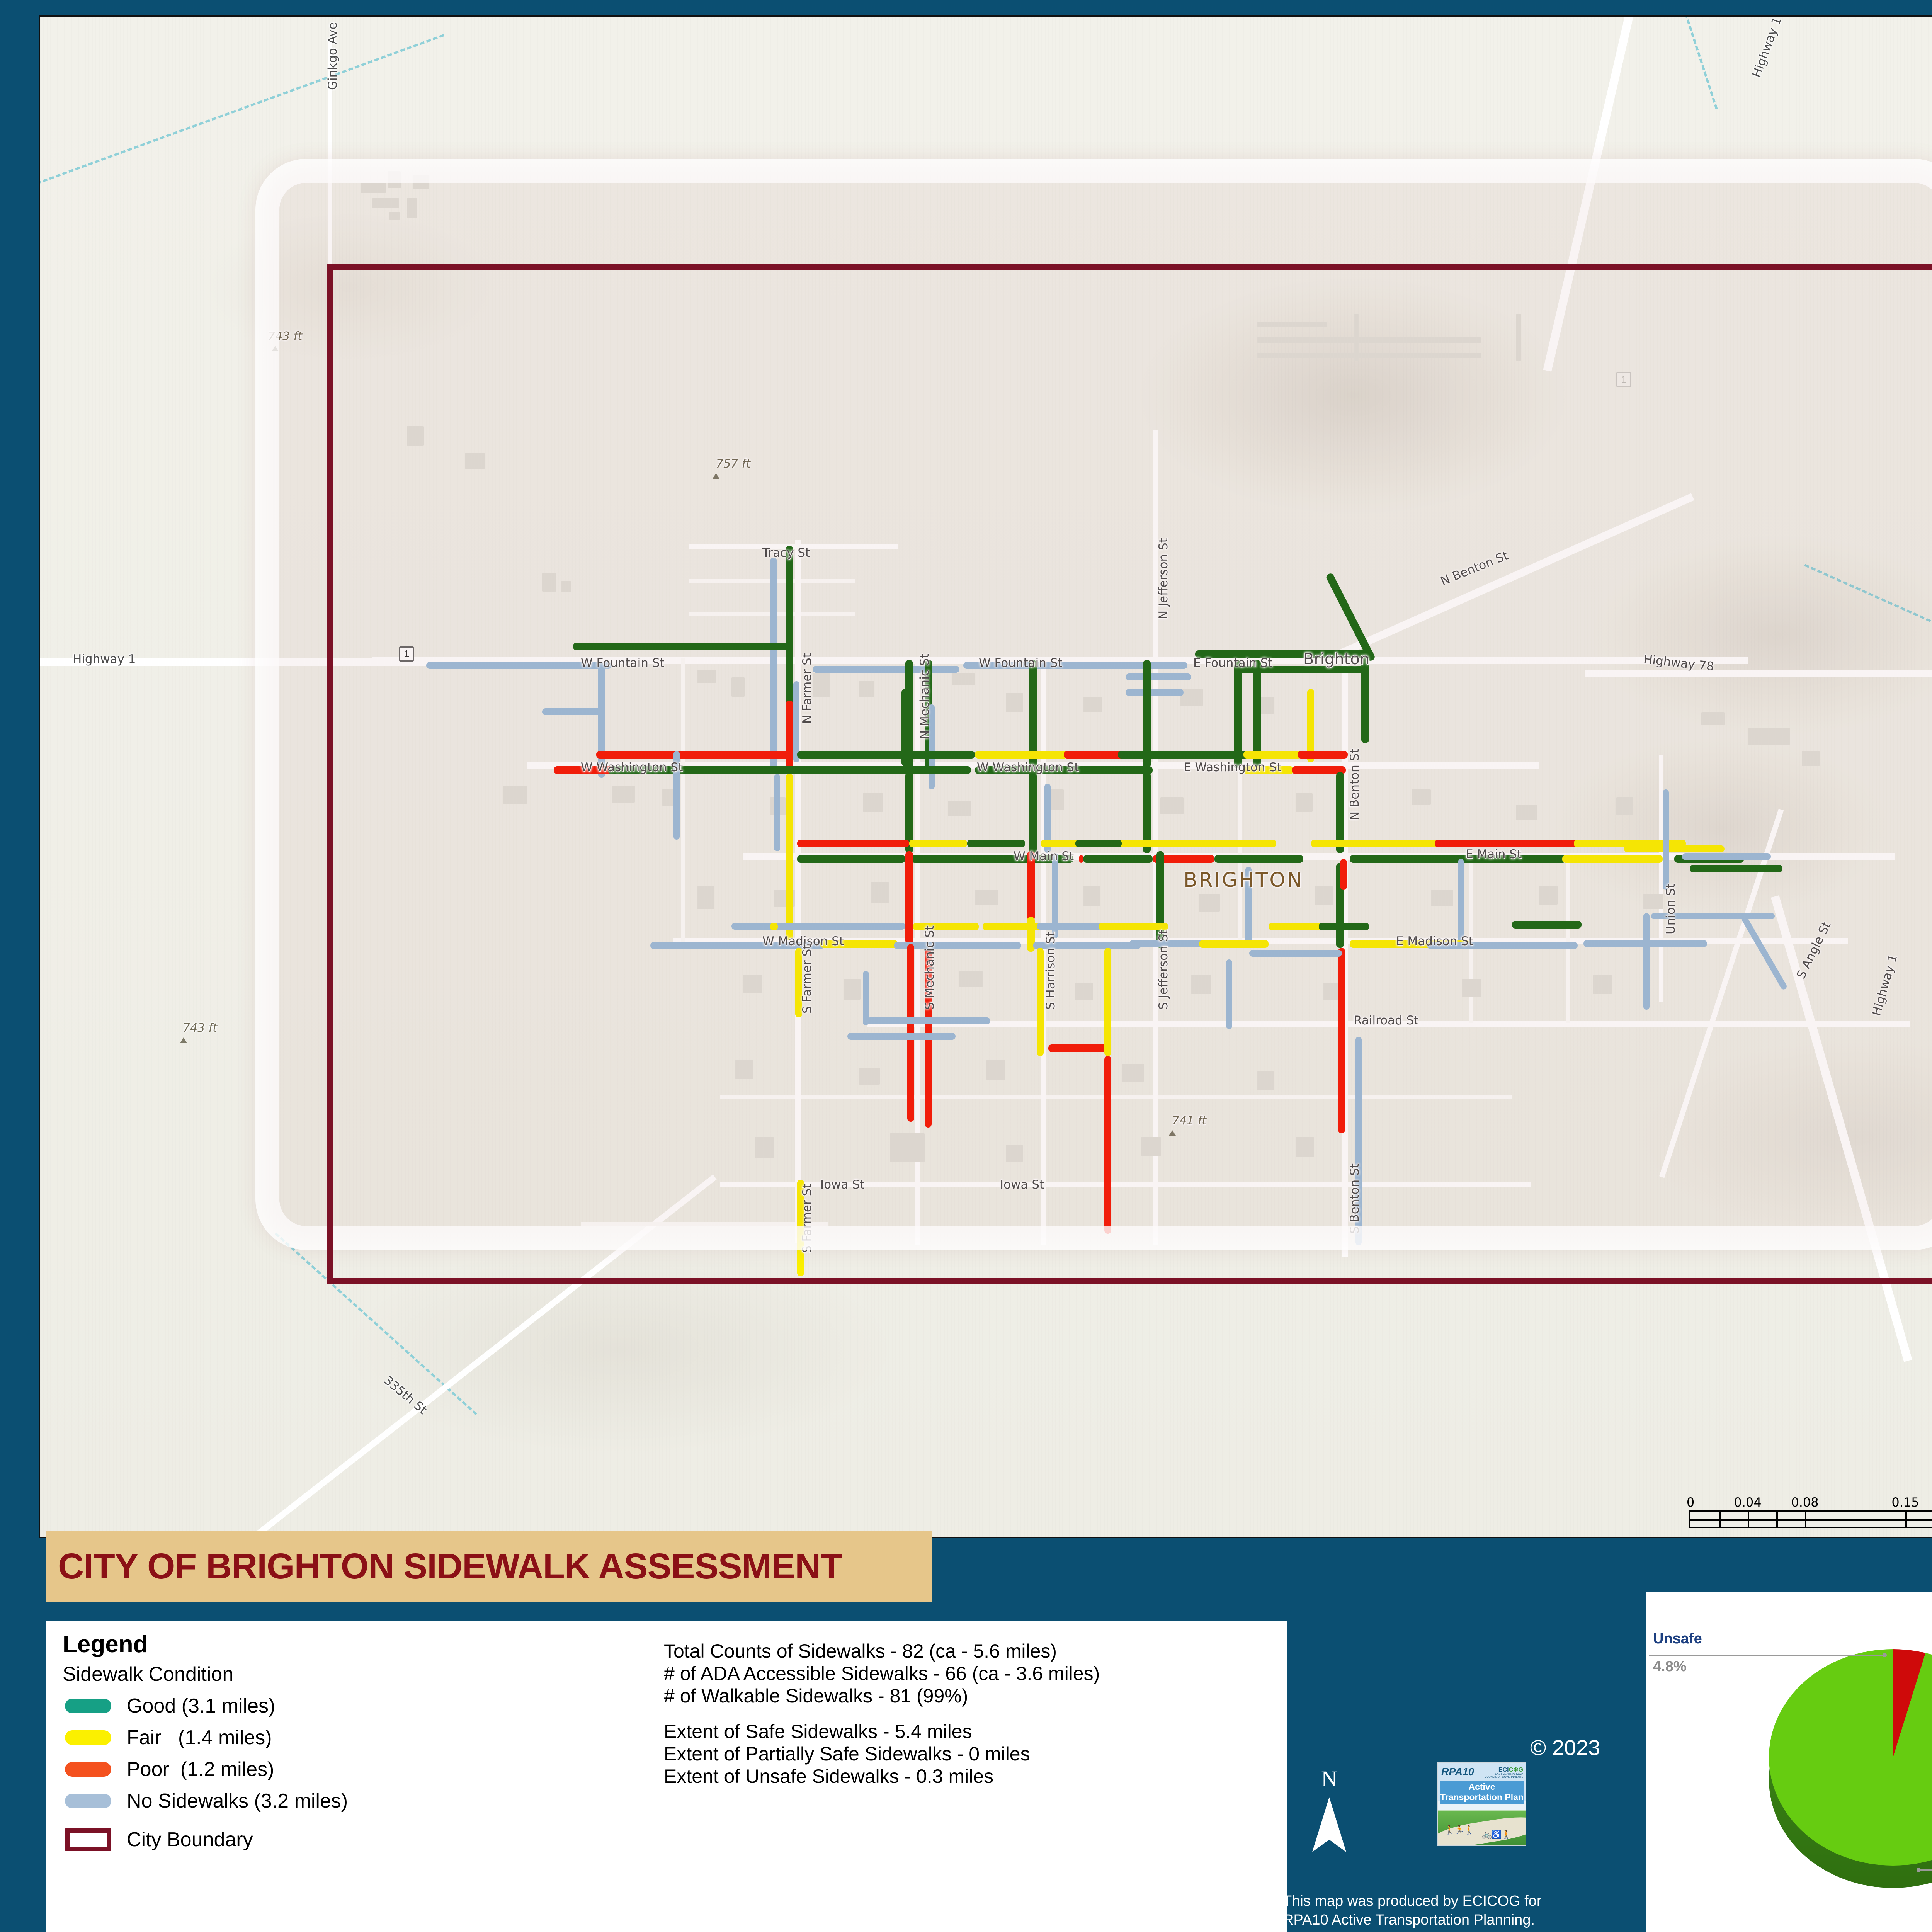  I want to click on legend-item-good: Good (3.1 miles), so click(353, 1706).